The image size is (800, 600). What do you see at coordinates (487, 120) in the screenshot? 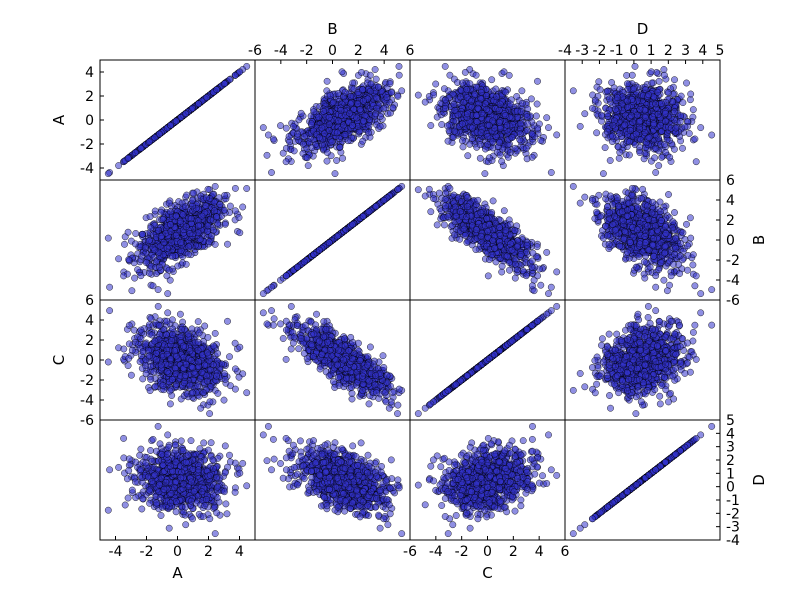
I see `panel-A-vs-C` at bounding box center [487, 120].